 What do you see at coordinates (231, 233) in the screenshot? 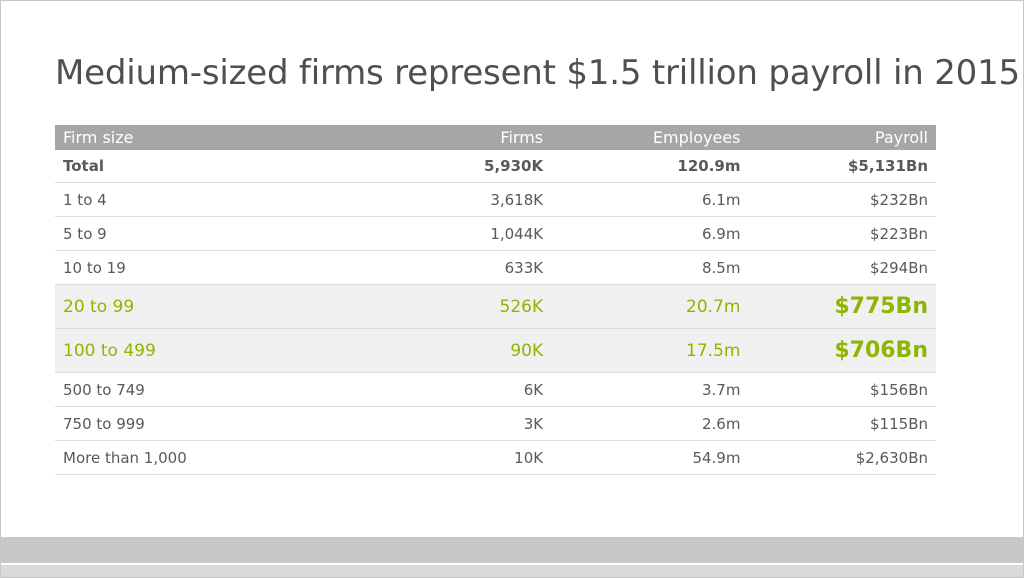
I see `cell-firm-size: 5 to 9` at bounding box center [231, 233].